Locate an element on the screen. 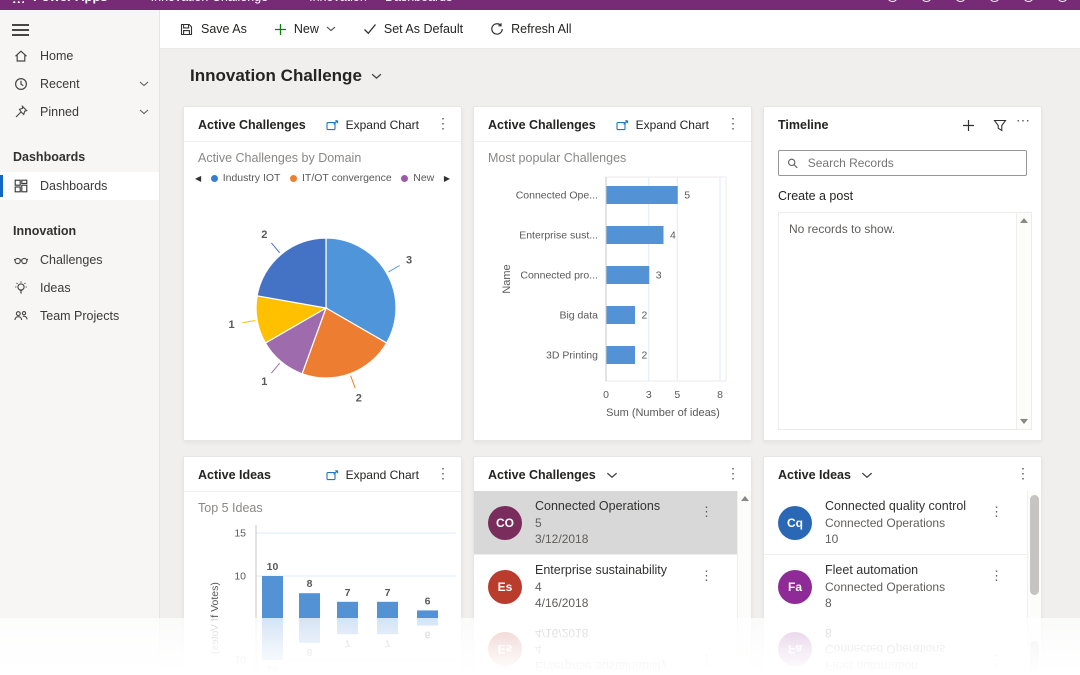  refresh-icon is located at coordinates (497, 29).